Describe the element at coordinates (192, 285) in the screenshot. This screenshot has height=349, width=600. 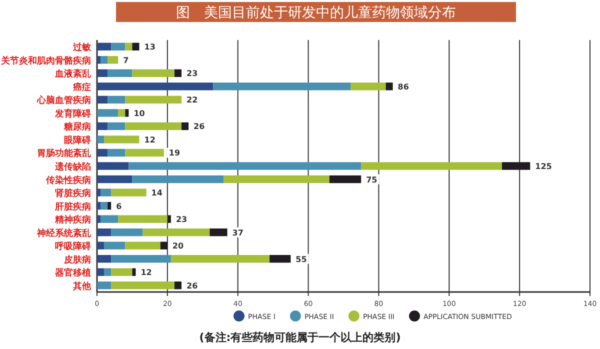
I see `total-label: 26` at that location.